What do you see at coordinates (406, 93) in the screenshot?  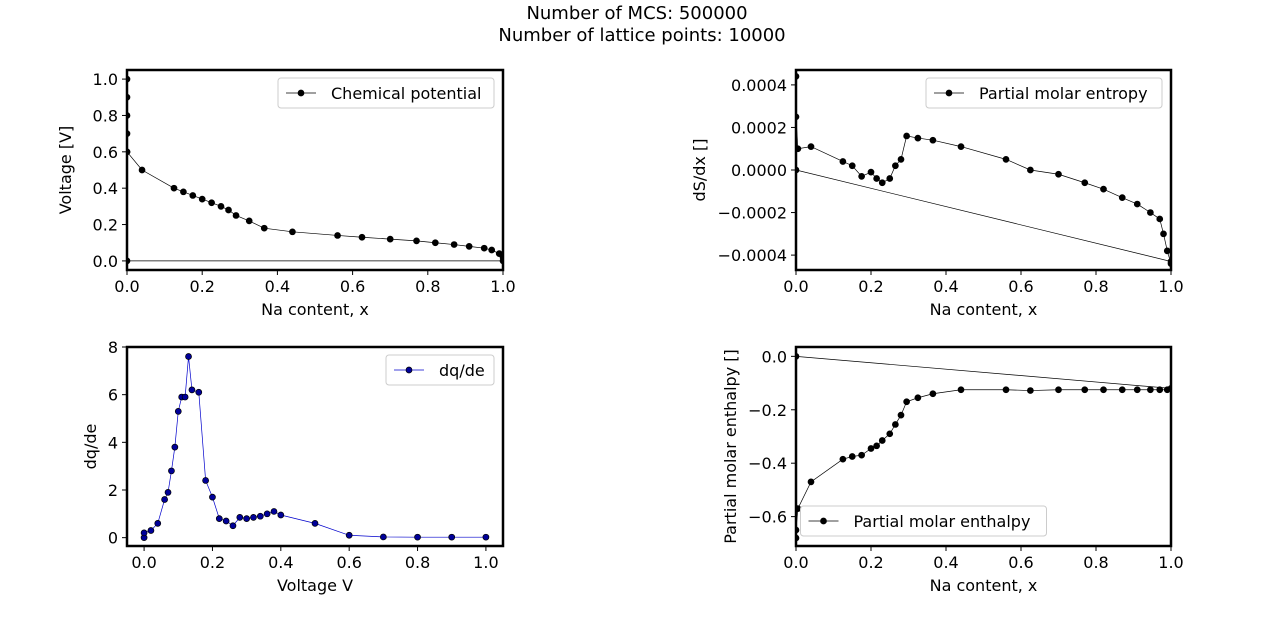 I see `legend-label: Chemical potential` at bounding box center [406, 93].